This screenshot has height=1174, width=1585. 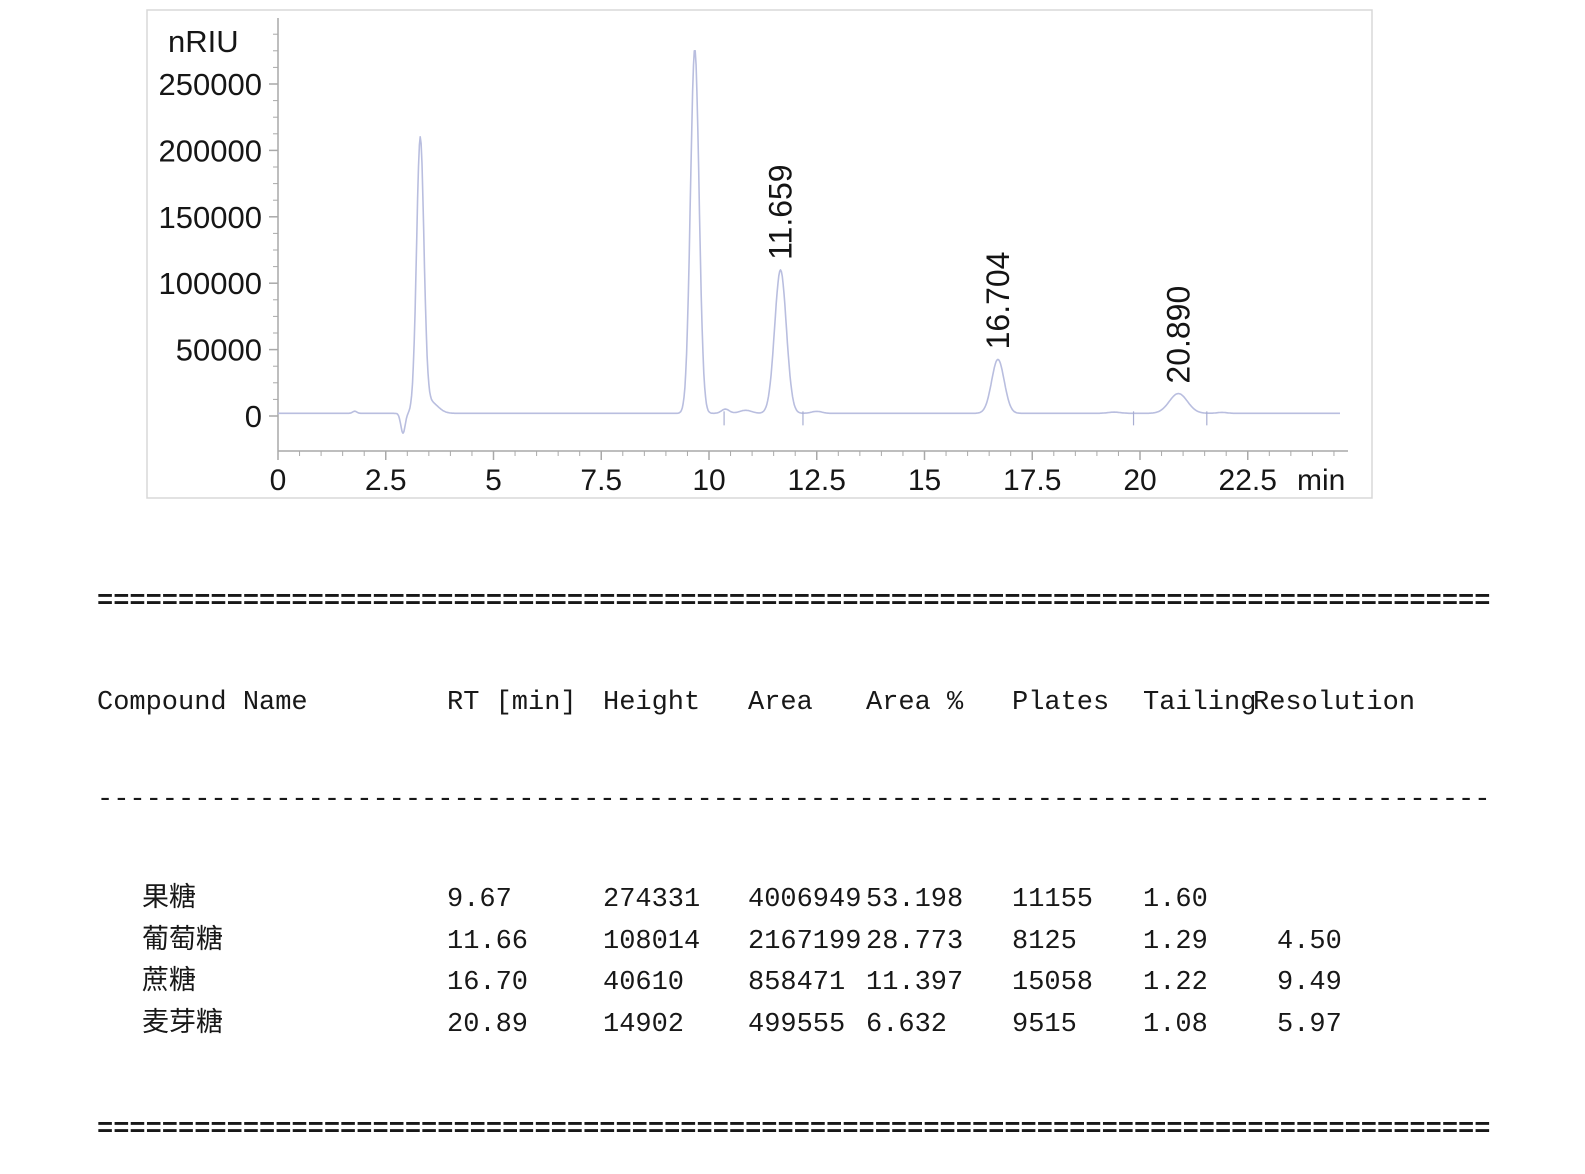 What do you see at coordinates (488, 983) in the screenshot?
I see `table-cell-rt: 16.70` at bounding box center [488, 983].